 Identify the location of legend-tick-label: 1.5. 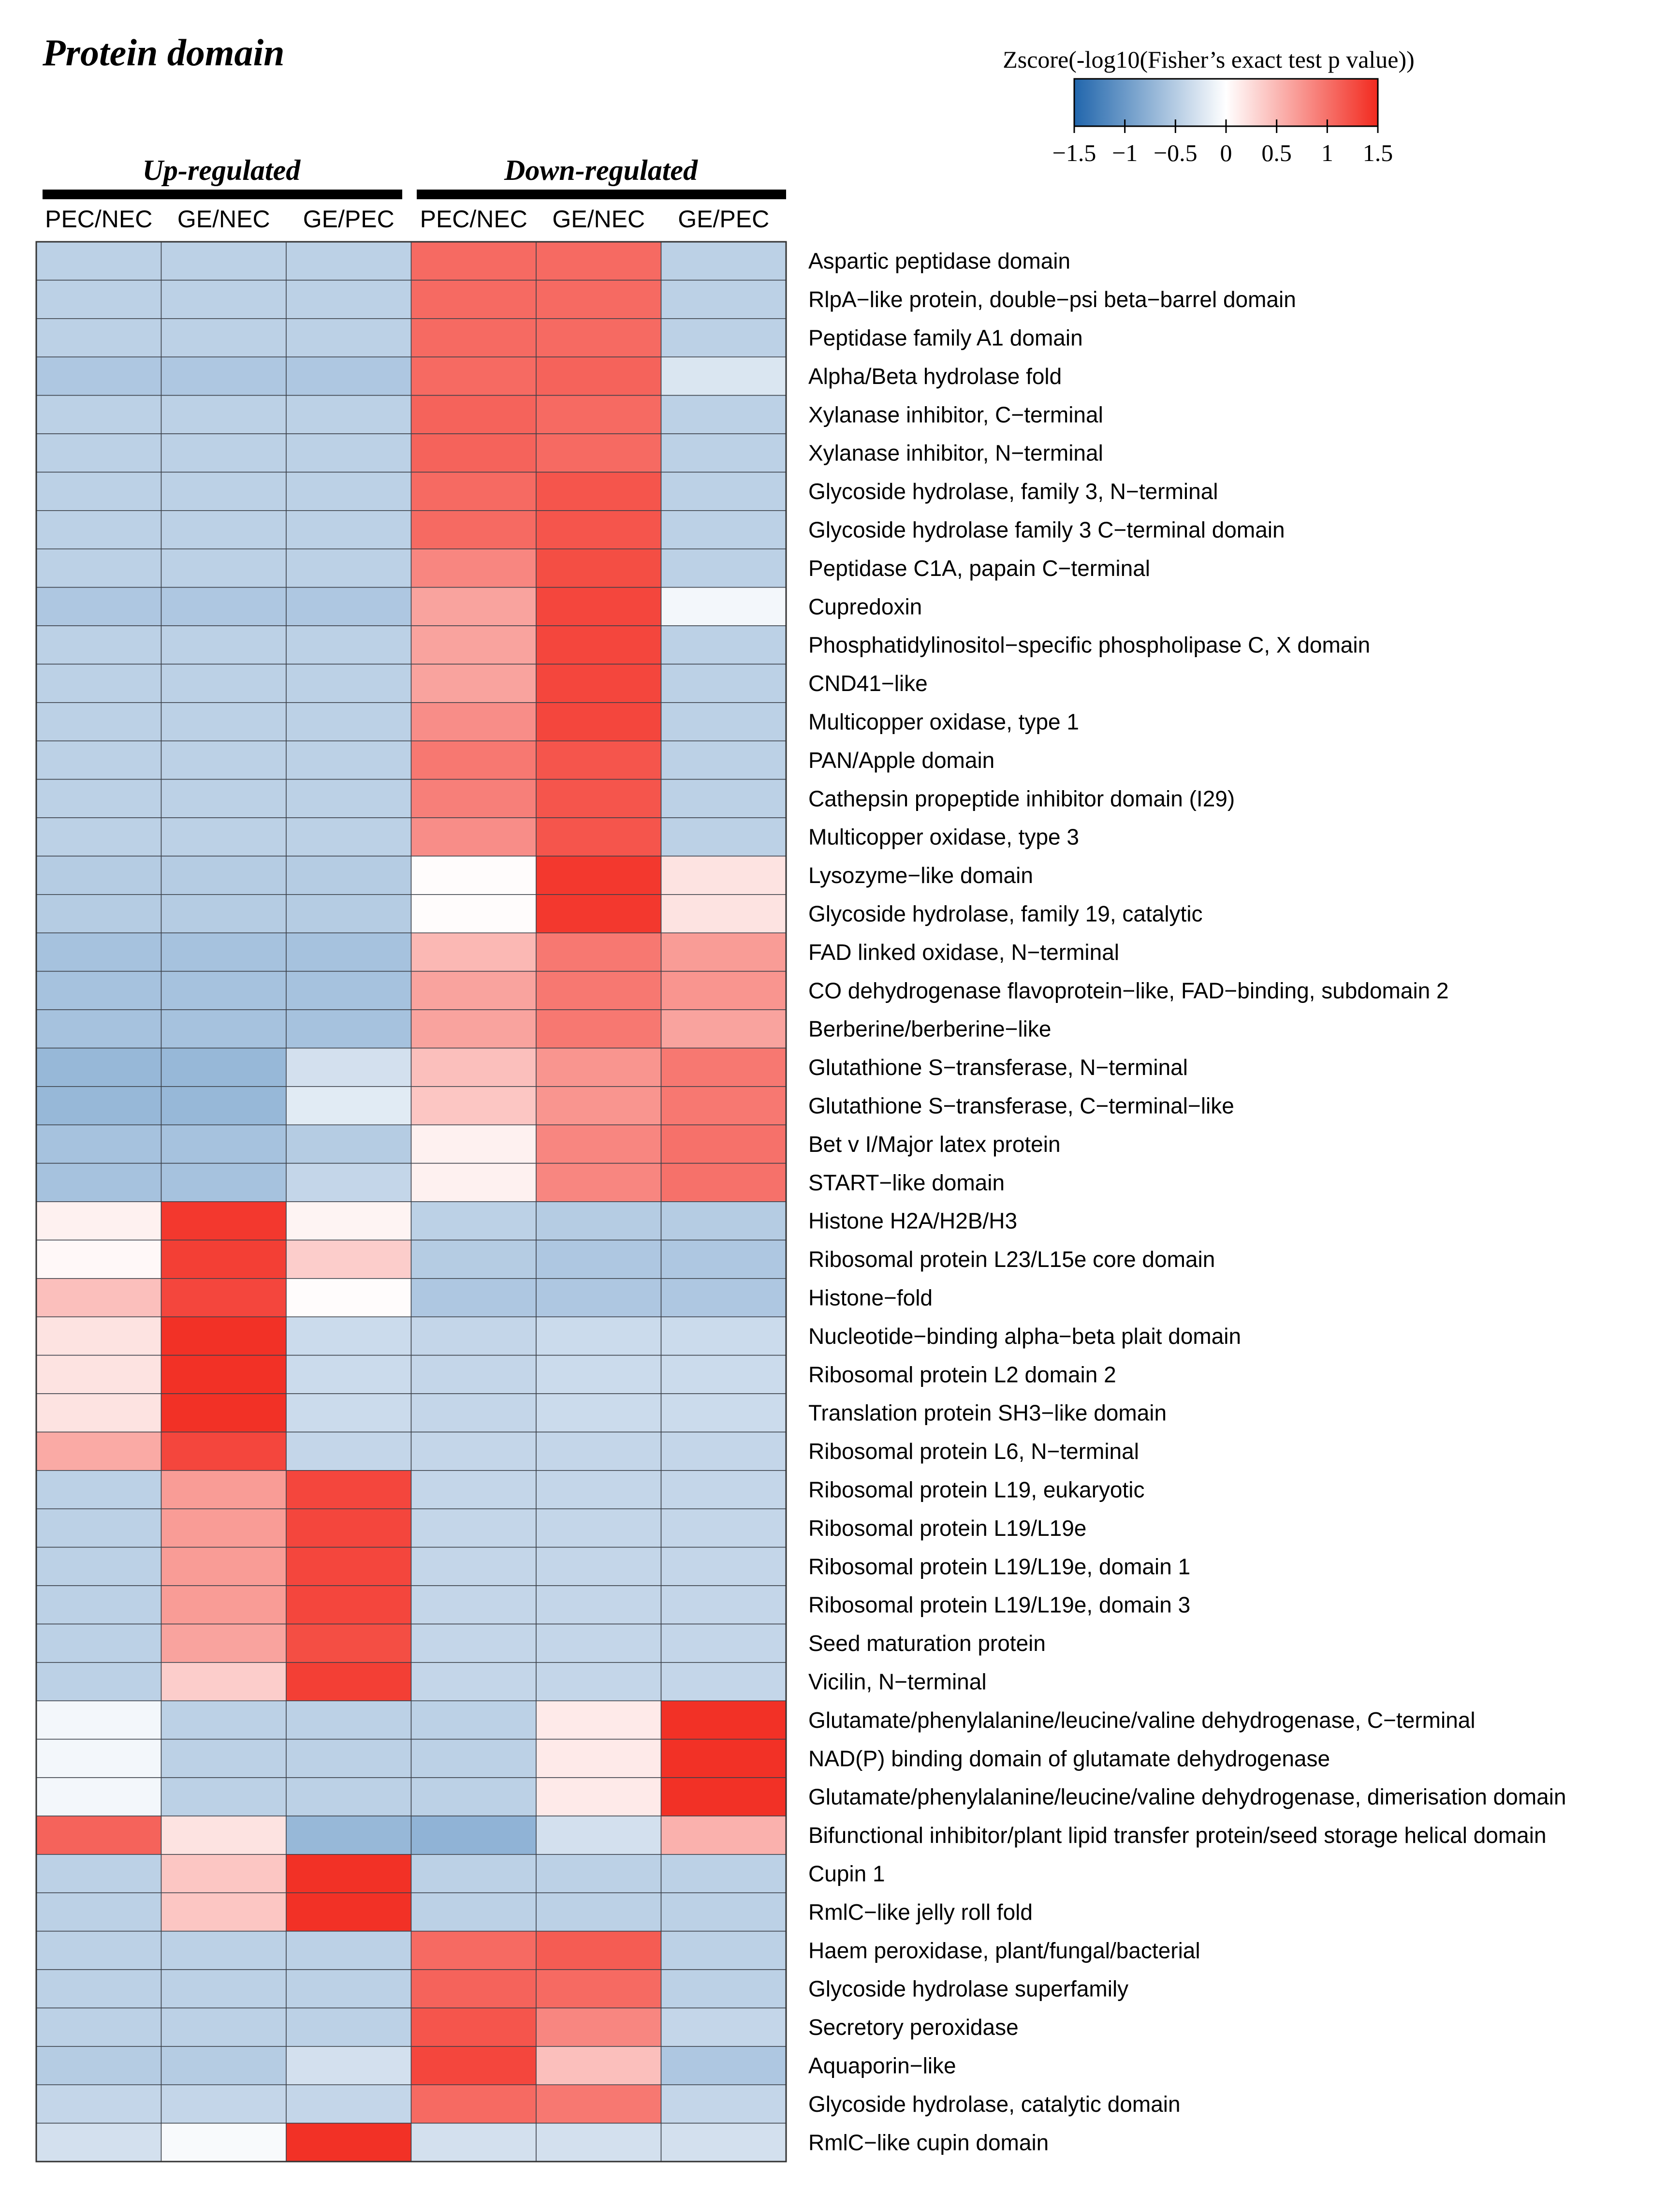
(1378, 153).